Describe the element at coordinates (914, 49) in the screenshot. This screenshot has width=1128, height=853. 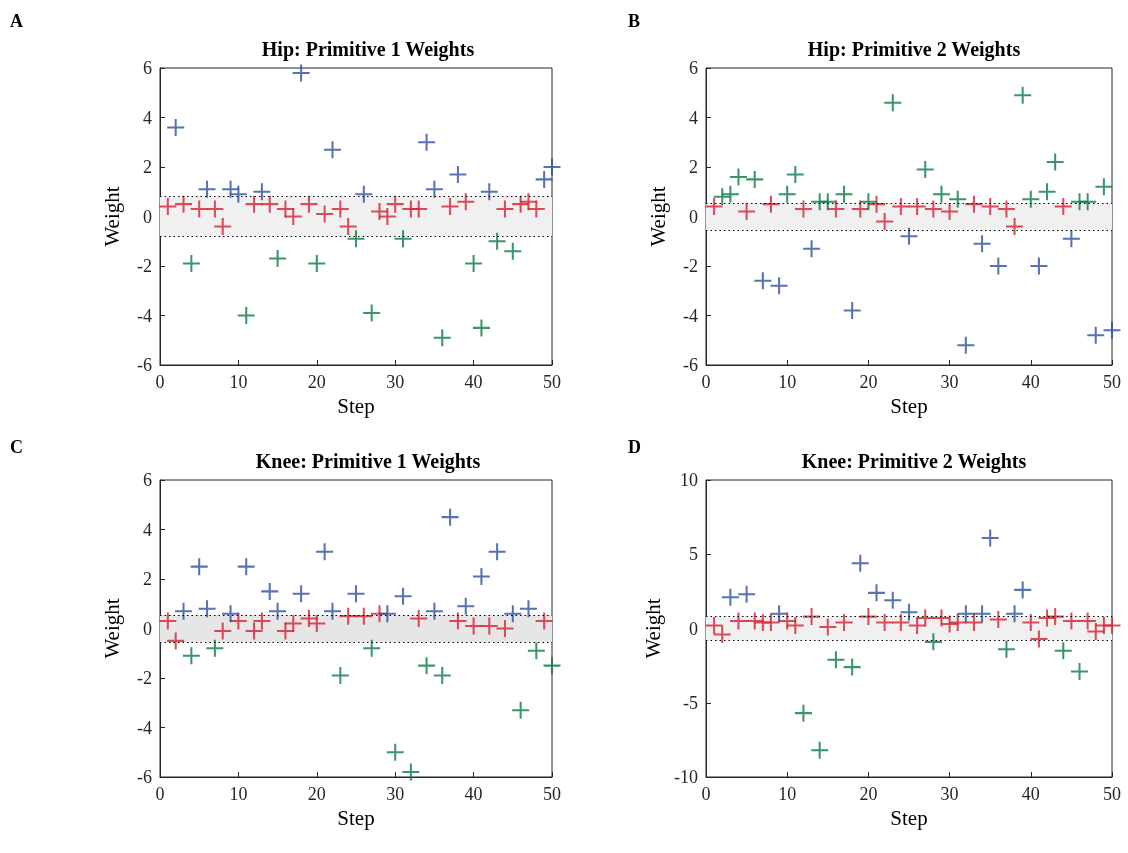
I see `chart-title: Hip: Primitive 2 Weights` at that location.